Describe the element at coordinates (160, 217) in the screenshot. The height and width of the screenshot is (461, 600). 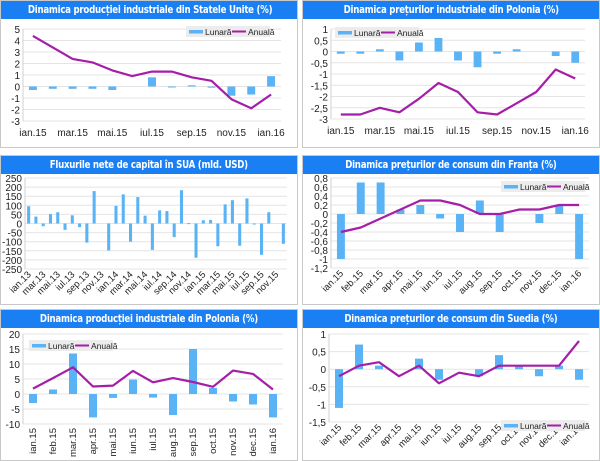
I see `bar-iul.14` at that location.